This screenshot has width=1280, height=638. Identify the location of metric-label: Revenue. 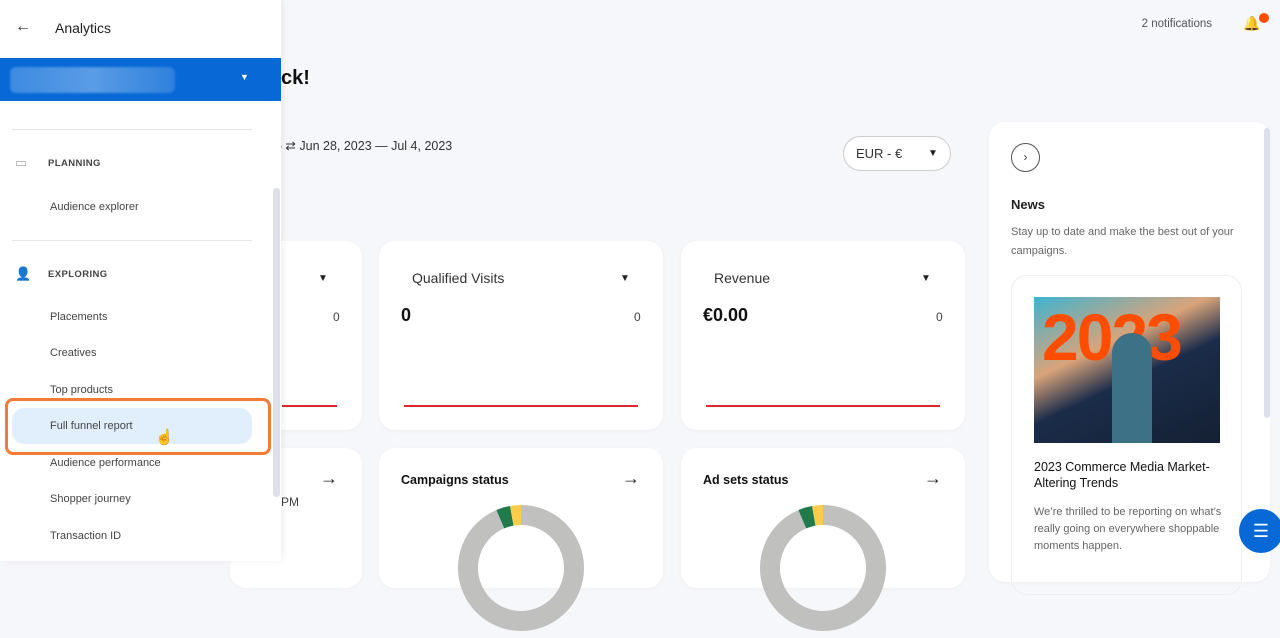
(742, 278).